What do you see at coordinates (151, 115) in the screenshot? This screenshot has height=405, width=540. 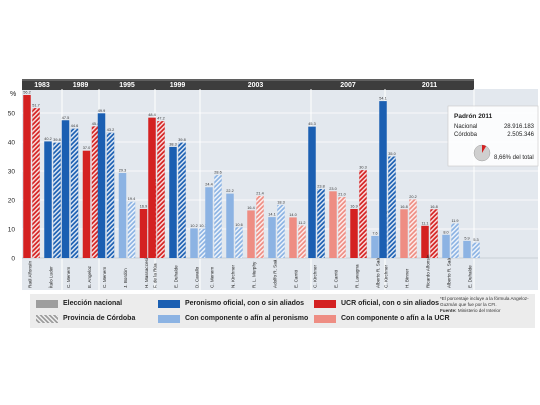 I see `value-label: 48.4` at bounding box center [151, 115].